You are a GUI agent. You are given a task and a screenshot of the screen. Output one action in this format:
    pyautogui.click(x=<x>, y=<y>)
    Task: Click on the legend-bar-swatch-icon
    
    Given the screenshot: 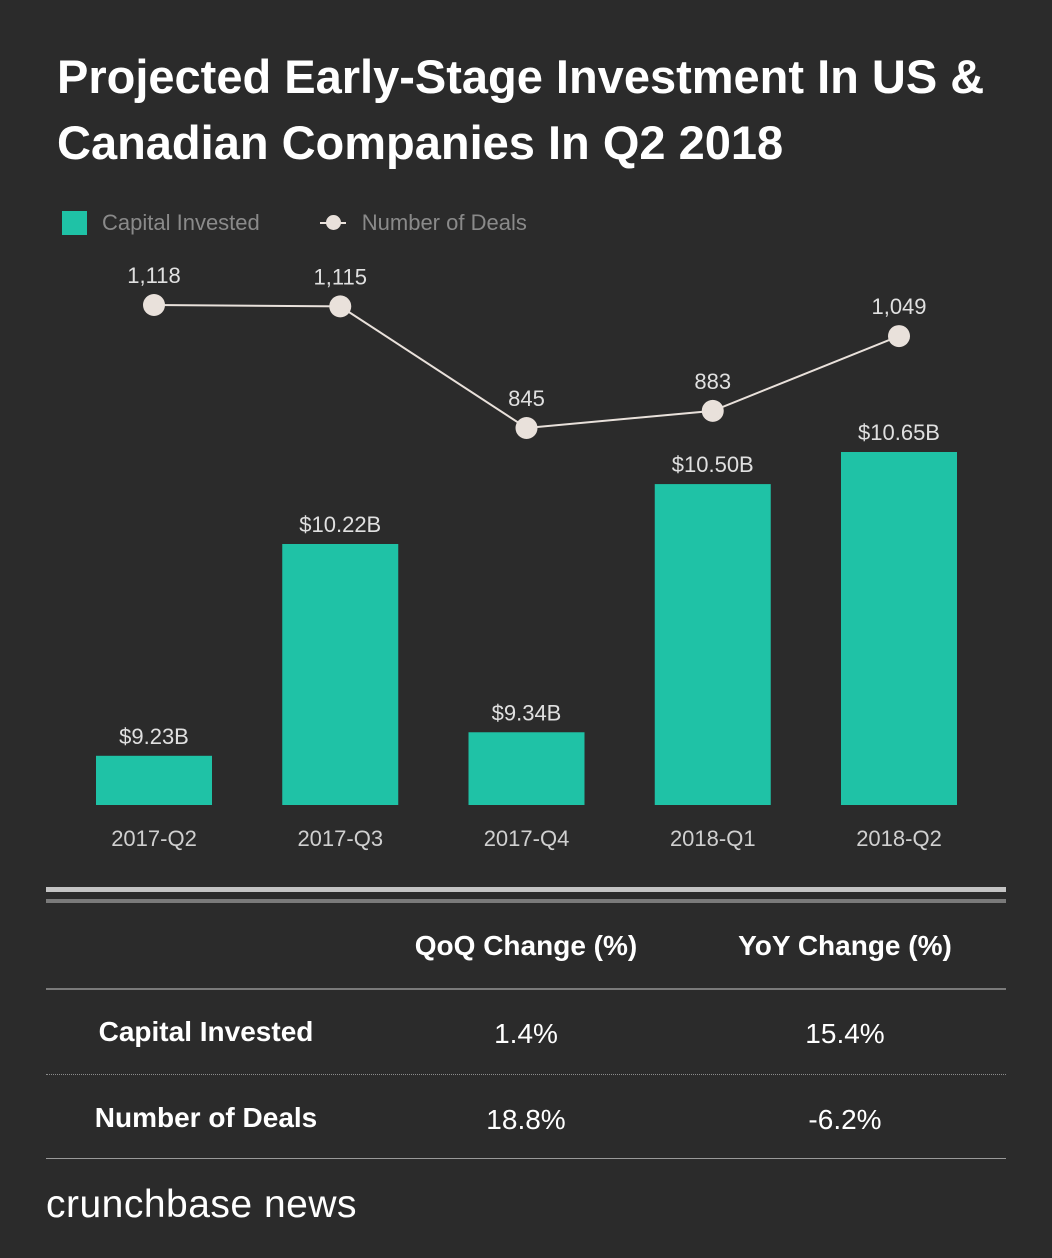 What is the action you would take?
    pyautogui.click(x=74, y=223)
    